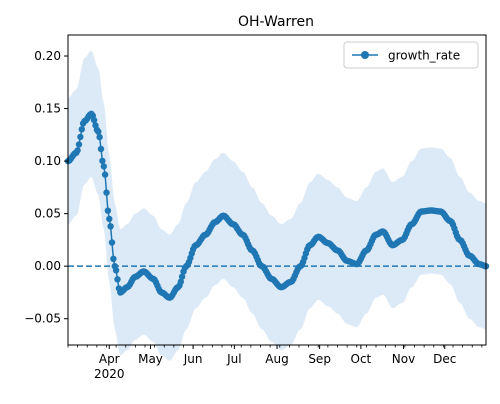  What do you see at coordinates (233, 359) in the screenshot?
I see `x-tick-label: Jul` at bounding box center [233, 359].